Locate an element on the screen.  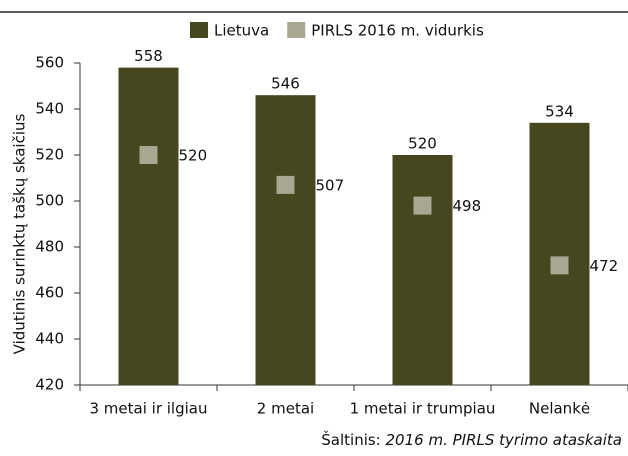
bar-value-label: 534 is located at coordinates (559, 111).